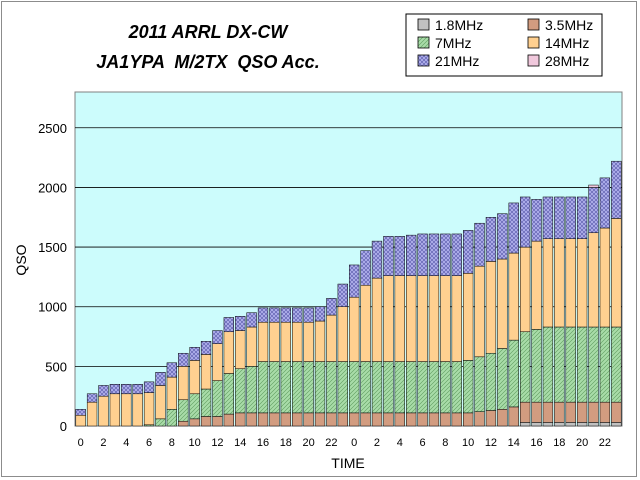 Image resolution: width=640 pixels, height=480 pixels. What do you see at coordinates (569, 25) in the screenshot?
I see `legend-label: 3.5MHz` at bounding box center [569, 25].